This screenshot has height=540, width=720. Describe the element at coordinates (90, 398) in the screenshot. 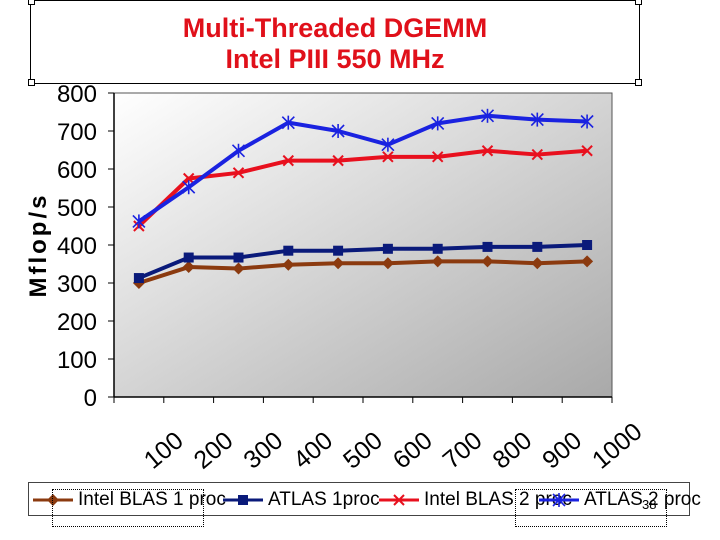

I see `y-tick-label: 0` at that location.